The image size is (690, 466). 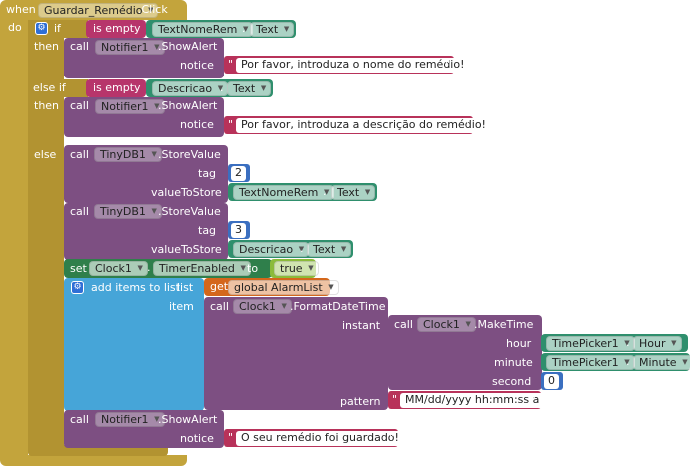 I want to click on do-label: do, so click(x=15, y=27).